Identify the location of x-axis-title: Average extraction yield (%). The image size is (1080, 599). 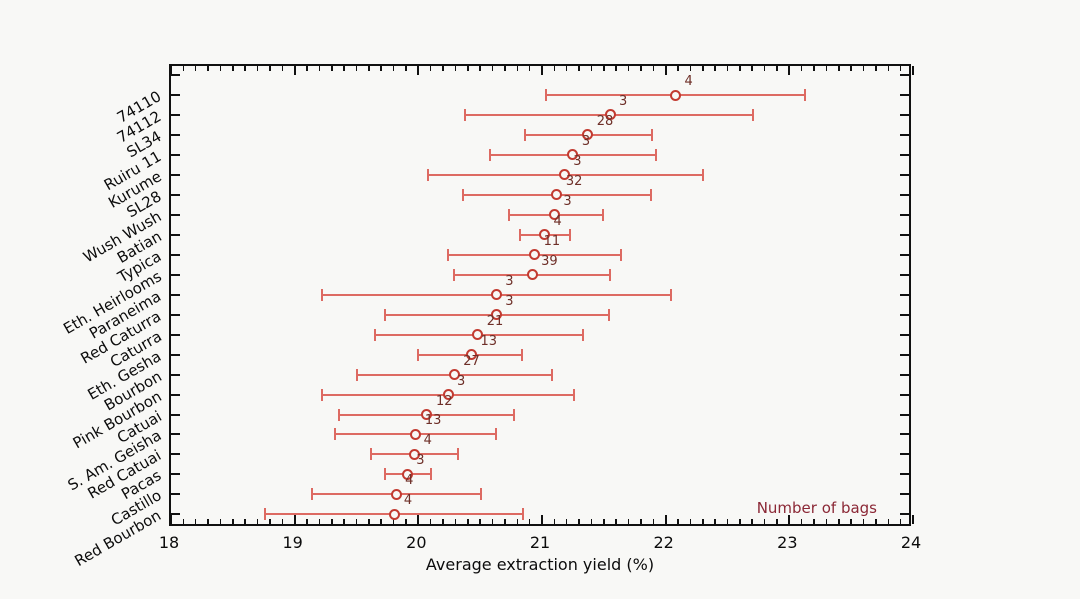
(540, 564).